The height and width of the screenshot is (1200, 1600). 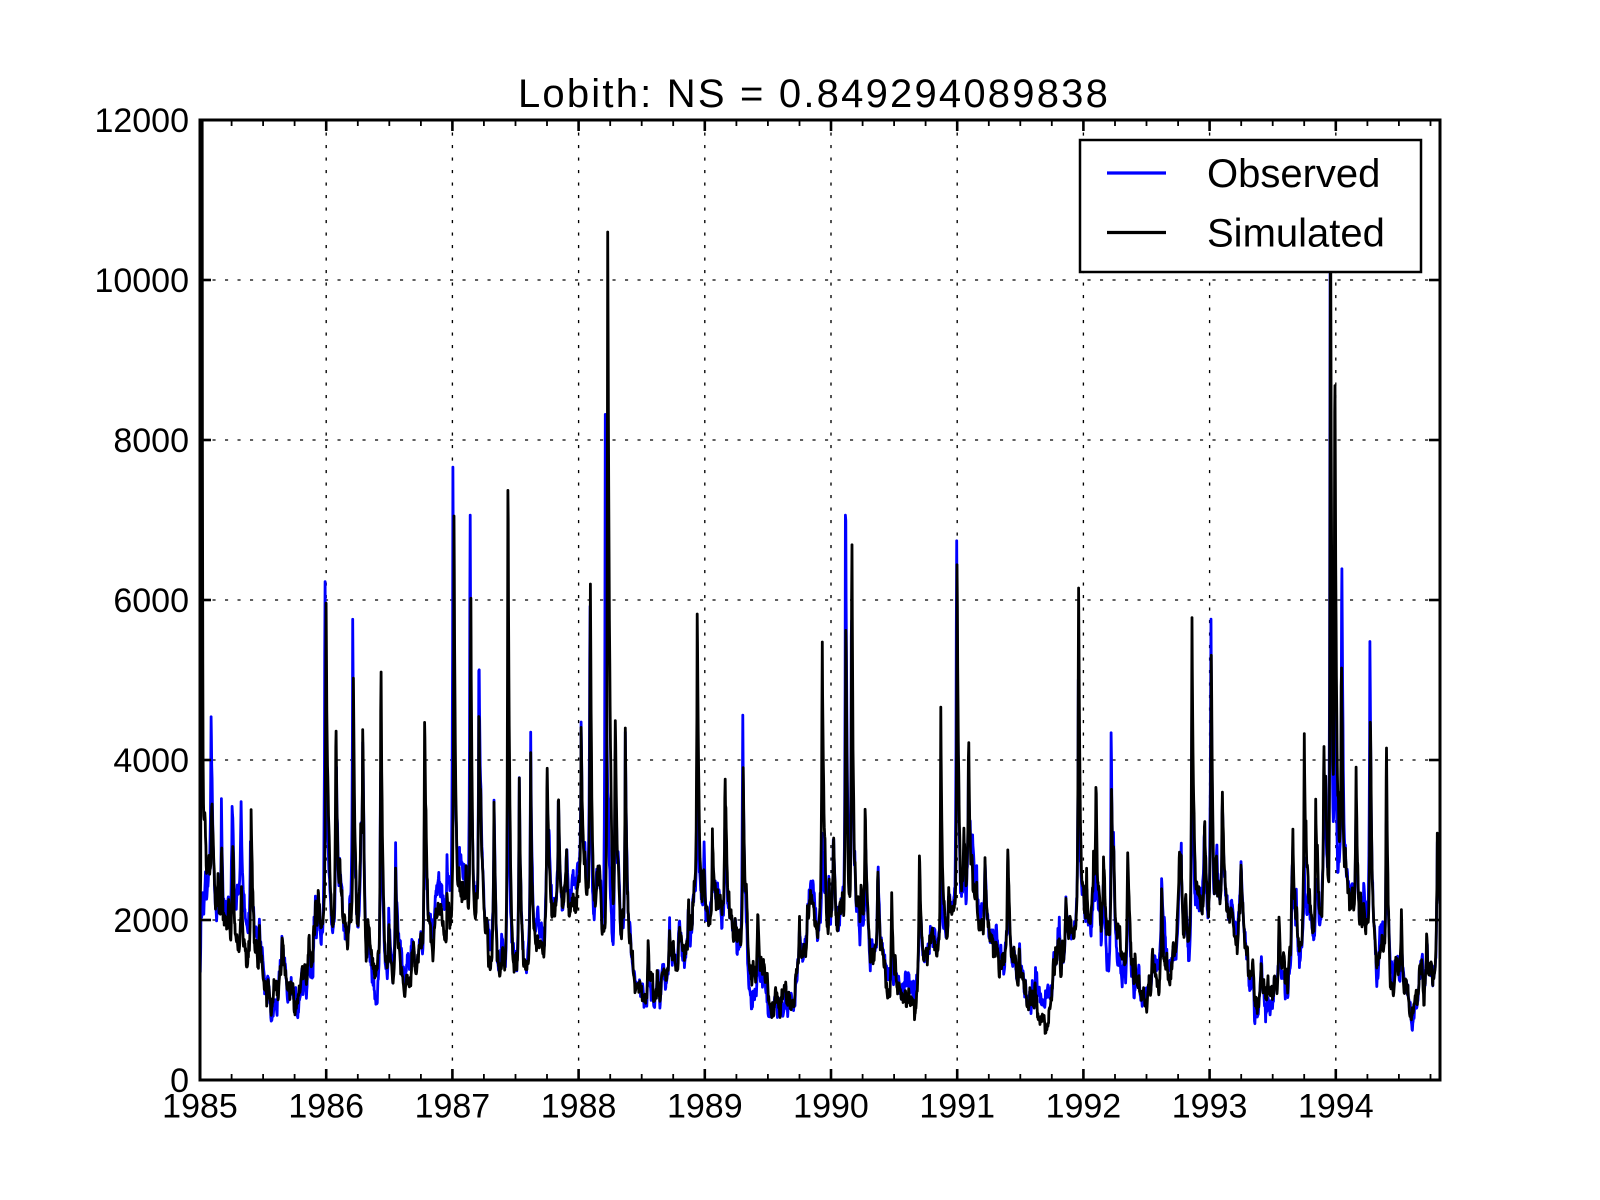 What do you see at coordinates (151, 921) in the screenshot?
I see `svg-text: 2000` at bounding box center [151, 921].